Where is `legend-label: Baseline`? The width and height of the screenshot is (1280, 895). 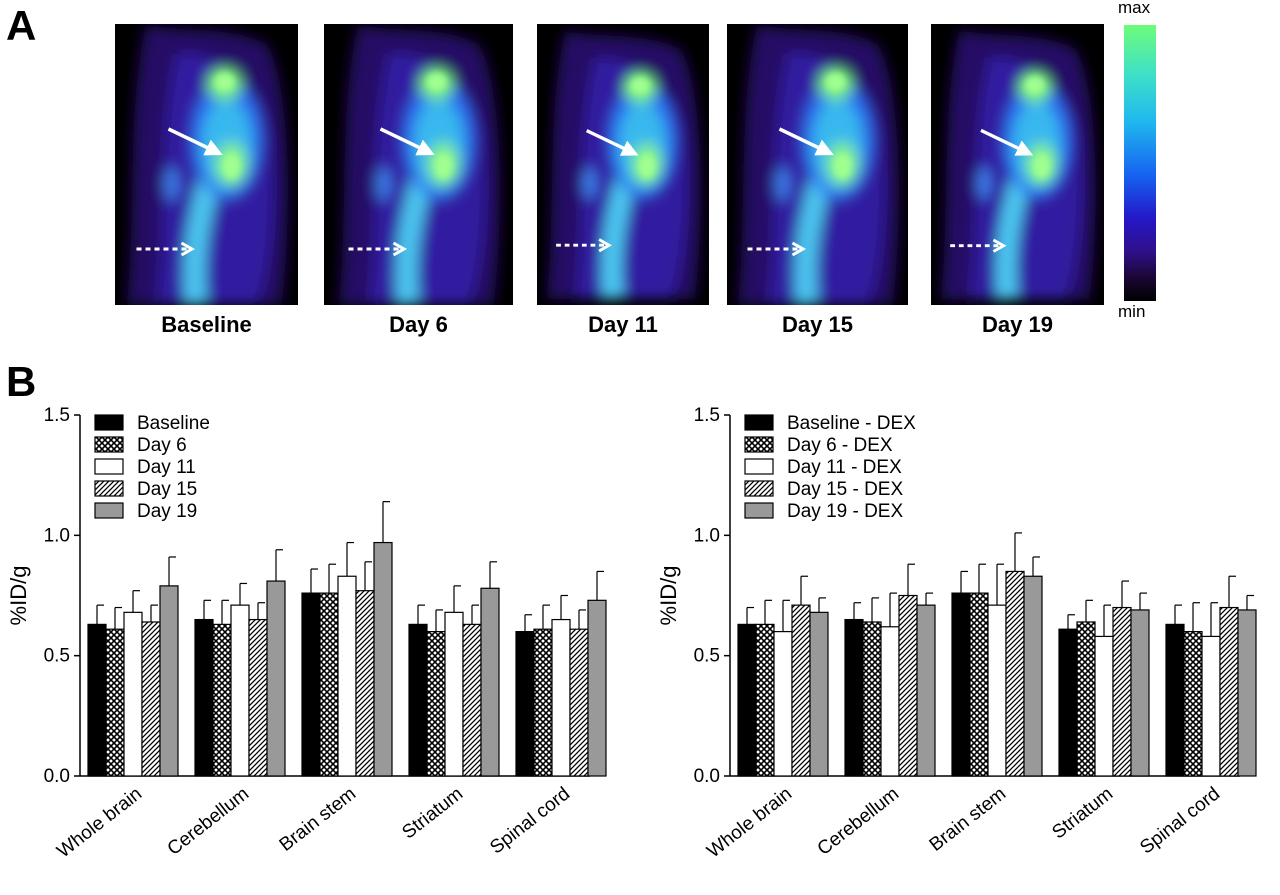
legend-label: Baseline is located at coordinates (173, 423).